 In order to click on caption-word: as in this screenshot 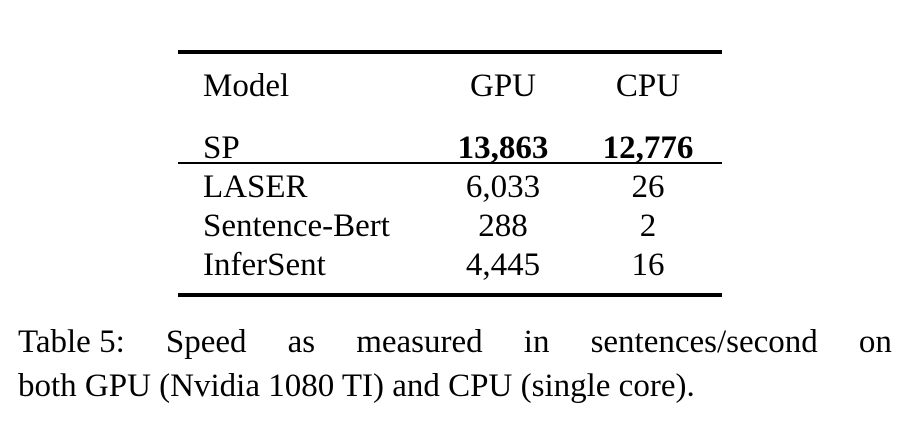, I will do `click(301, 342)`.